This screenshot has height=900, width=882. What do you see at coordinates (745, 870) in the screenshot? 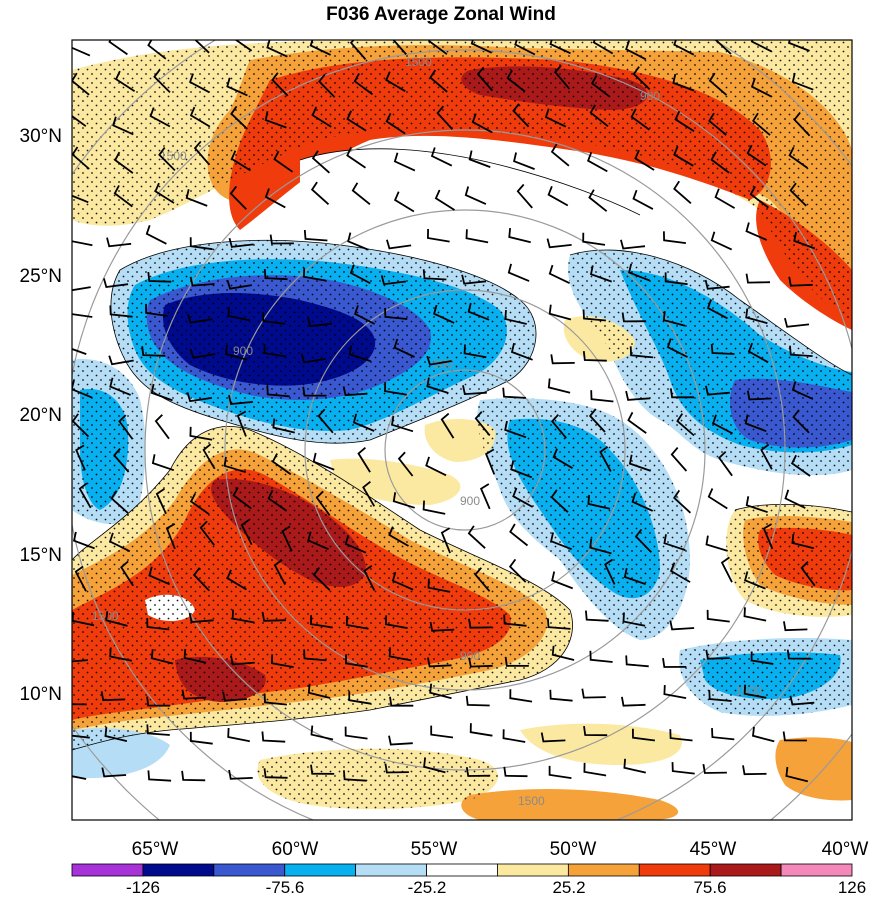
I see `colorbar-swatch` at bounding box center [745, 870].